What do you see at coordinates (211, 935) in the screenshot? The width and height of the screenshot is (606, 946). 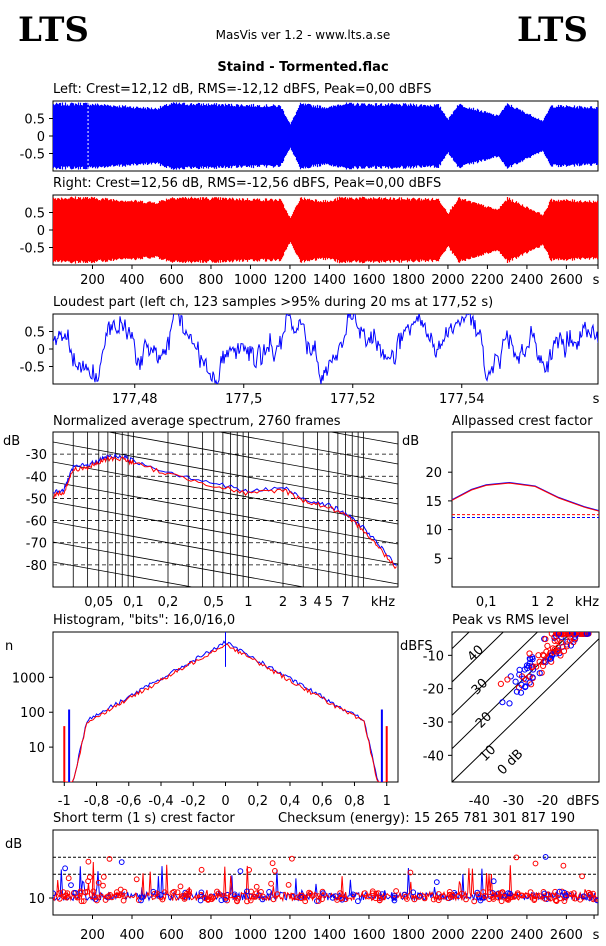 I see `stc-xtick-label: 800` at bounding box center [211, 935].